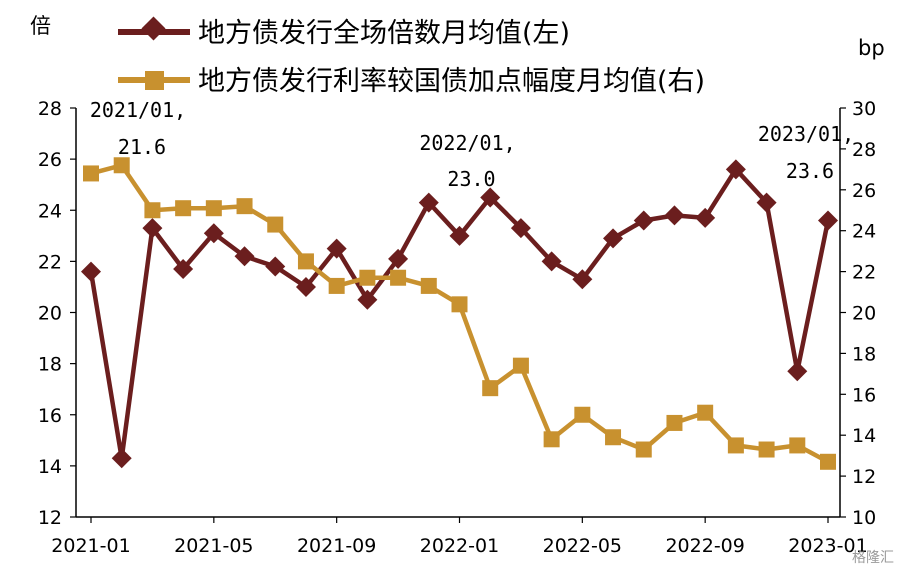 The image size is (921, 572). Describe the element at coordinates (864, 395) in the screenshot. I see `right-tick-label: 16` at that location.